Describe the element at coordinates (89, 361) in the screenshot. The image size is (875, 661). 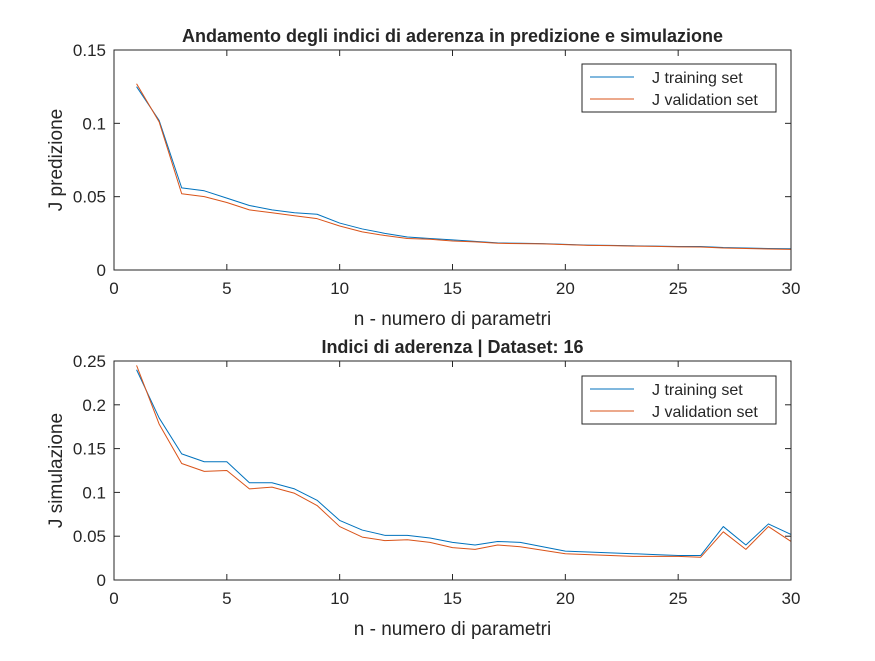
I see `y-tick-label: 0.25` at that location.